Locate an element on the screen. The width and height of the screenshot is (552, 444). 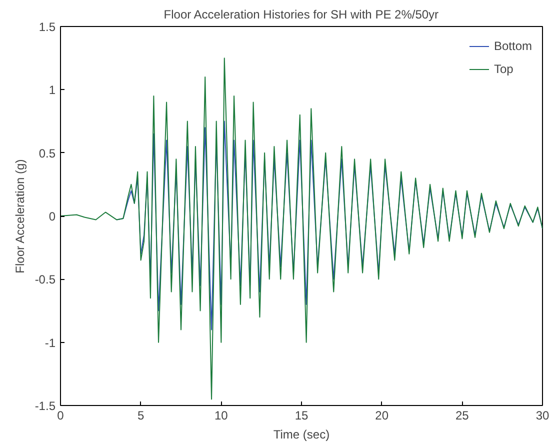
y-tick-label: 1 is located at coordinates (52, 90).